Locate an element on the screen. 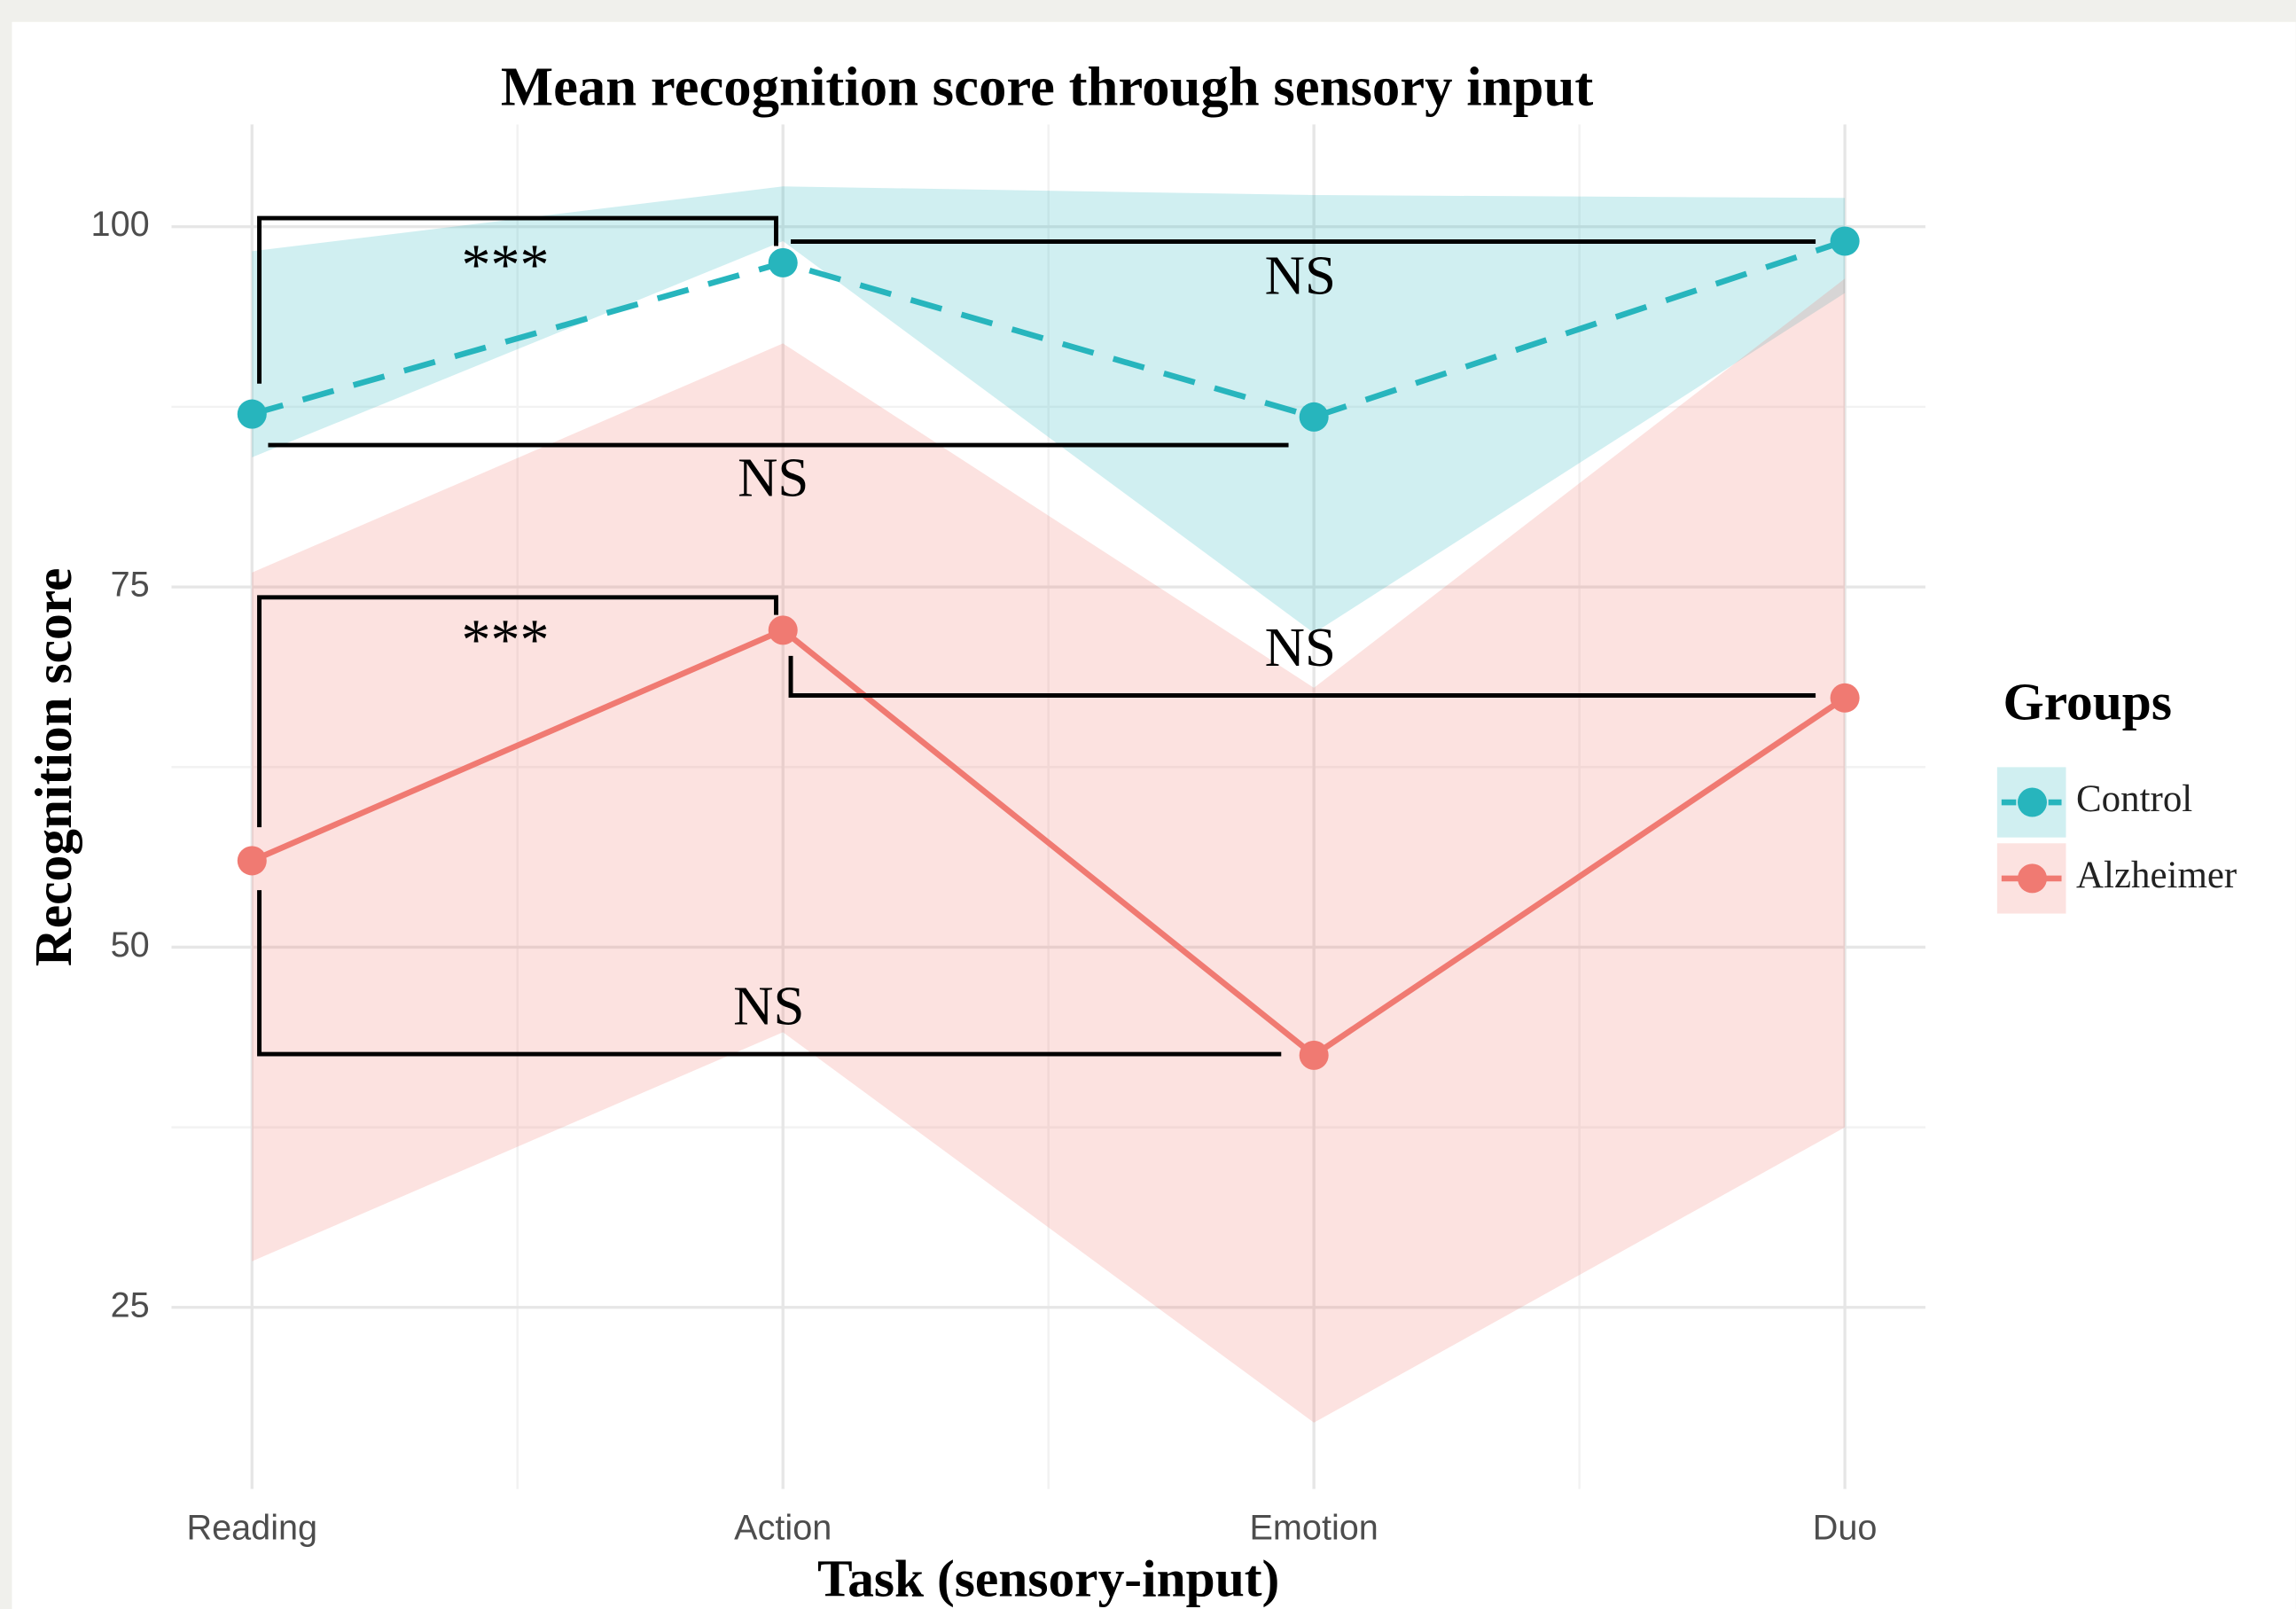  x-tick-label: Emotion is located at coordinates (1313, 1527).